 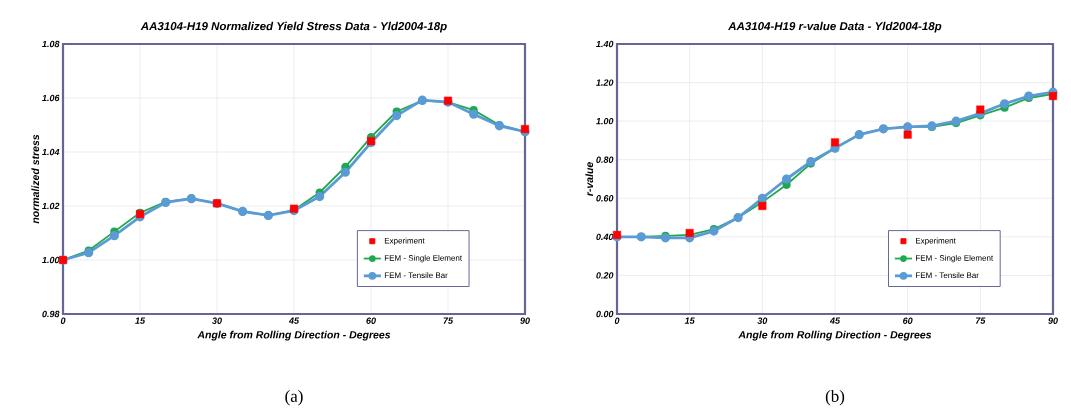 What do you see at coordinates (605, 237) in the screenshot?
I see `y-tick-label: 0.40` at bounding box center [605, 237].